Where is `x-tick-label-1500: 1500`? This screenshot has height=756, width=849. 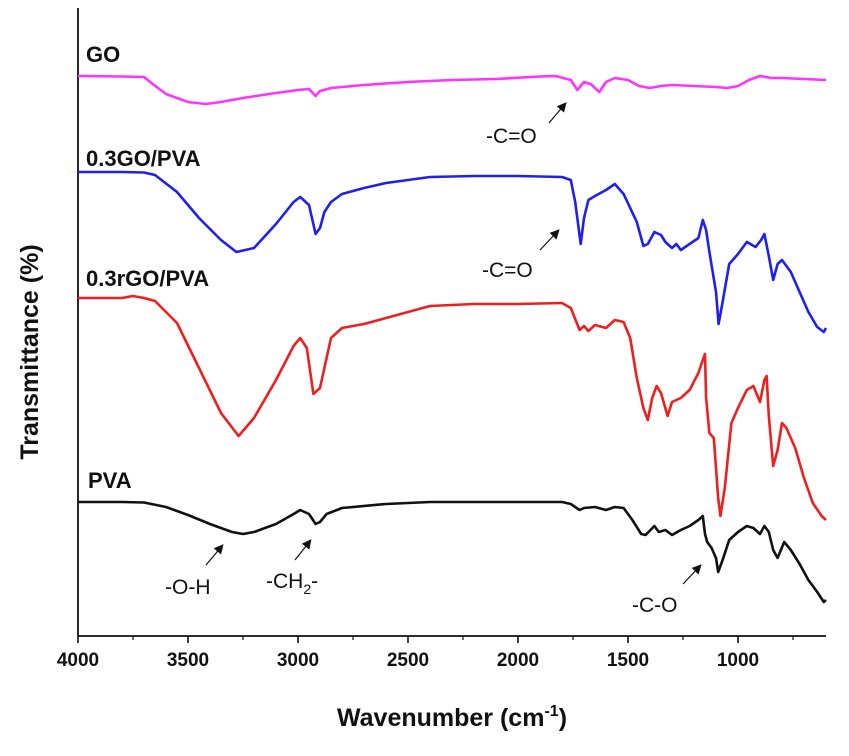
x-tick-label-1500: 1500 is located at coordinates (628, 660).